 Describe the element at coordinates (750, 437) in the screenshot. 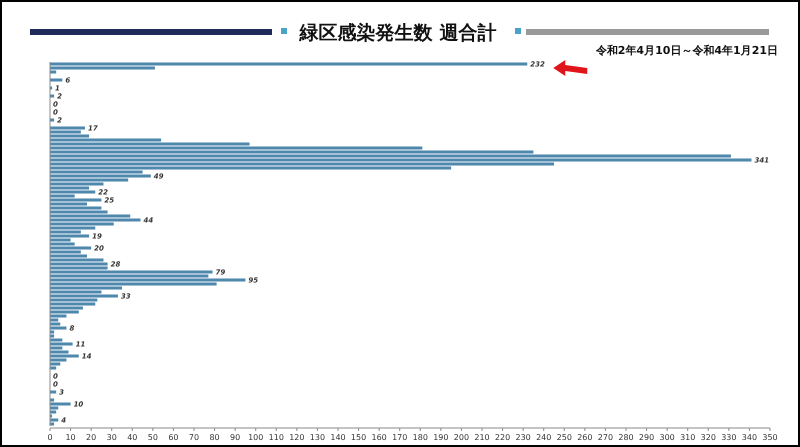

I see `x-tick-label: 340` at that location.